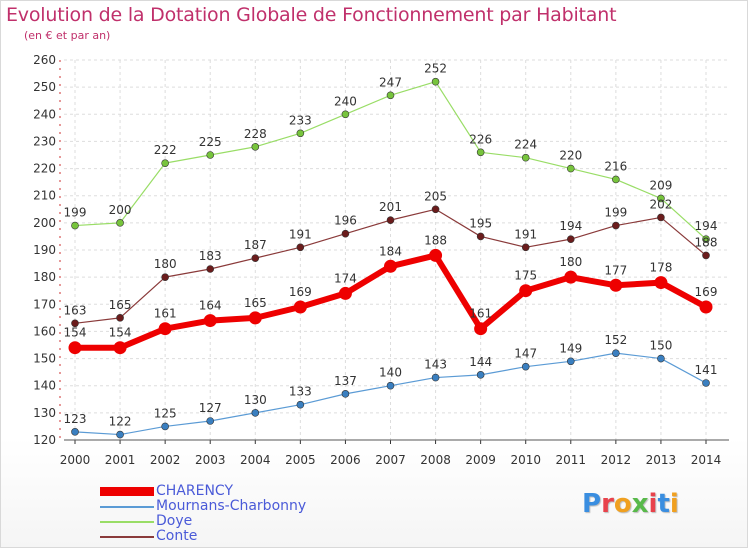 The height and width of the screenshot is (550, 750). What do you see at coordinates (255, 400) in the screenshot?
I see `data-label: 130` at bounding box center [255, 400].